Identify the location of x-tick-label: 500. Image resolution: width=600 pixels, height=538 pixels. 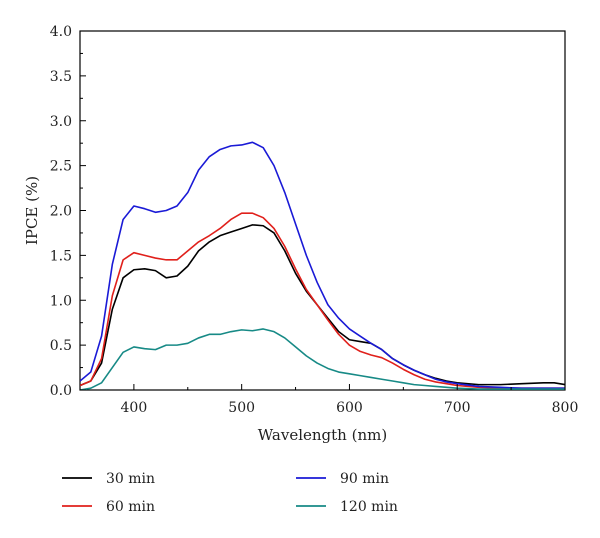
(241, 408).